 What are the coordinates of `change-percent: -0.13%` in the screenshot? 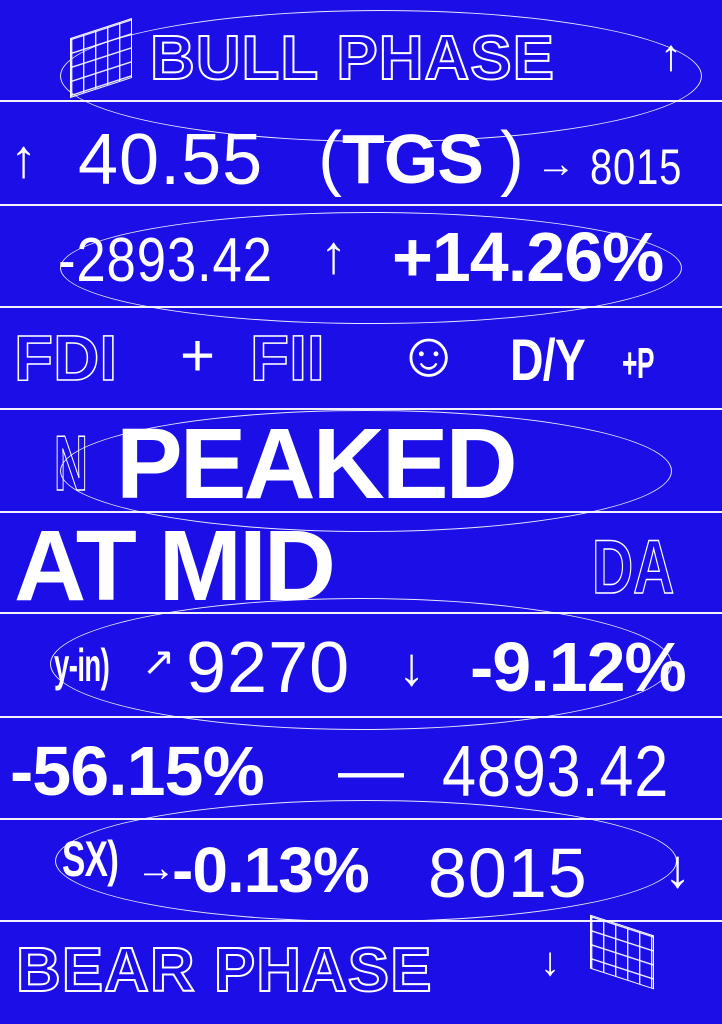 It's located at (271, 870).